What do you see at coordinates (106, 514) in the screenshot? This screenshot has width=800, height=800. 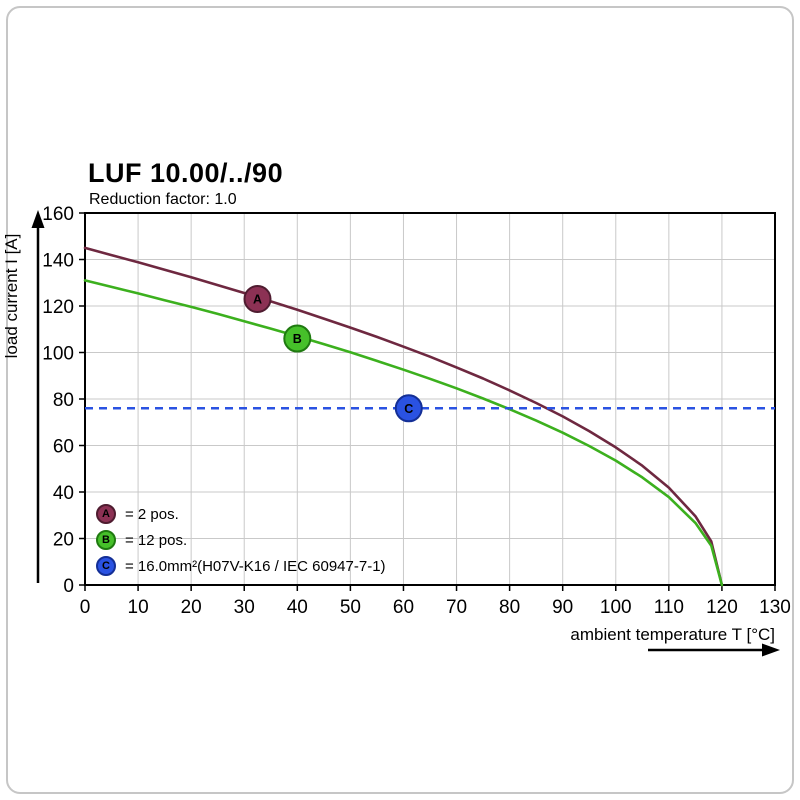 I see `series-a-badge-icon: A` at bounding box center [106, 514].